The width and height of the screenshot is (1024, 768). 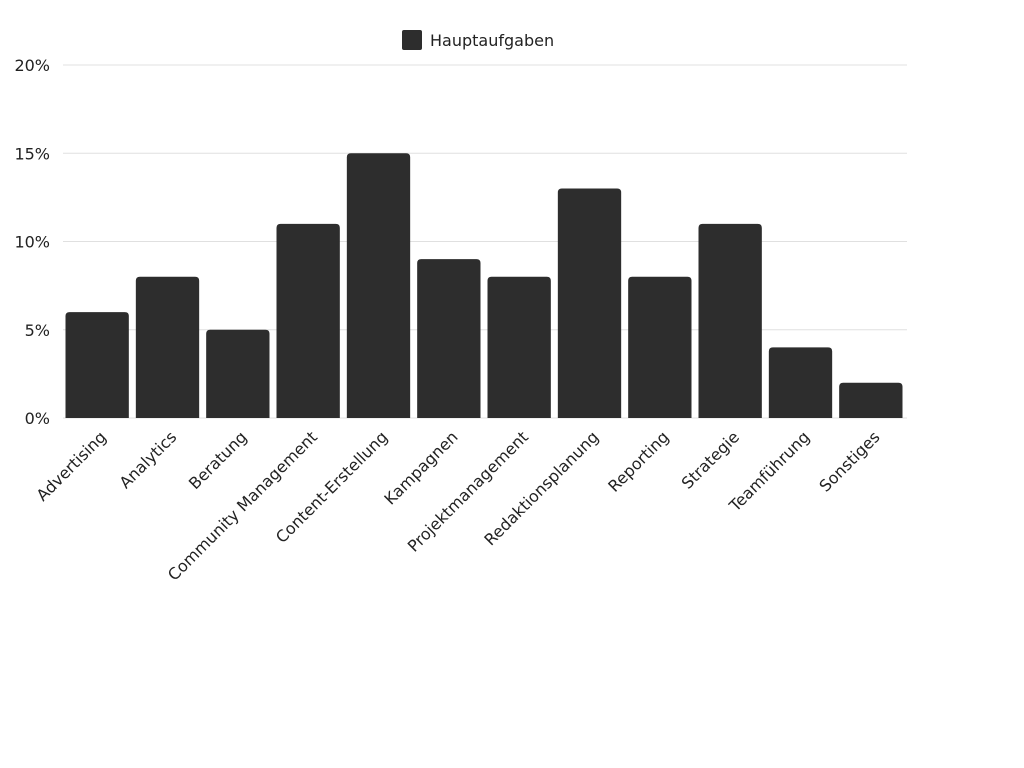 I want to click on y-tick-label: 15%, so click(x=32, y=153).